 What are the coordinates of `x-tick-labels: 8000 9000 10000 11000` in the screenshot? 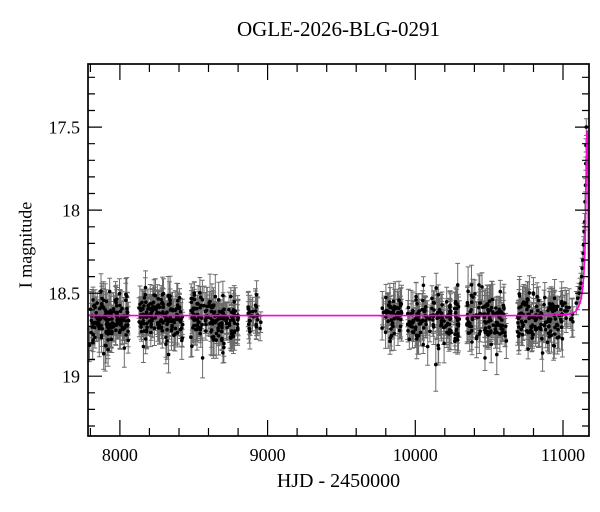 It's located at (343, 455).